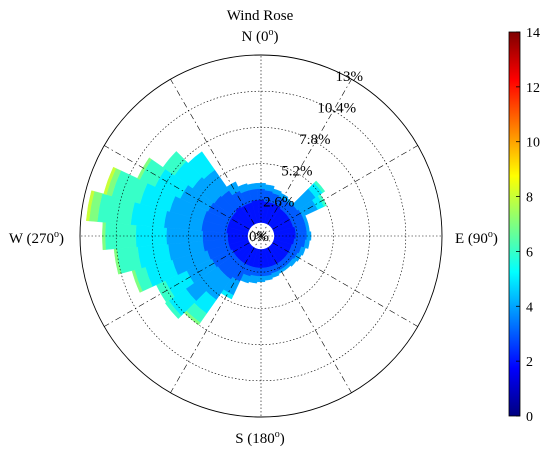 The width and height of the screenshot is (550, 455). What do you see at coordinates (296, 171) in the screenshot?
I see `radial-tick-label: 5.2%` at bounding box center [296, 171].